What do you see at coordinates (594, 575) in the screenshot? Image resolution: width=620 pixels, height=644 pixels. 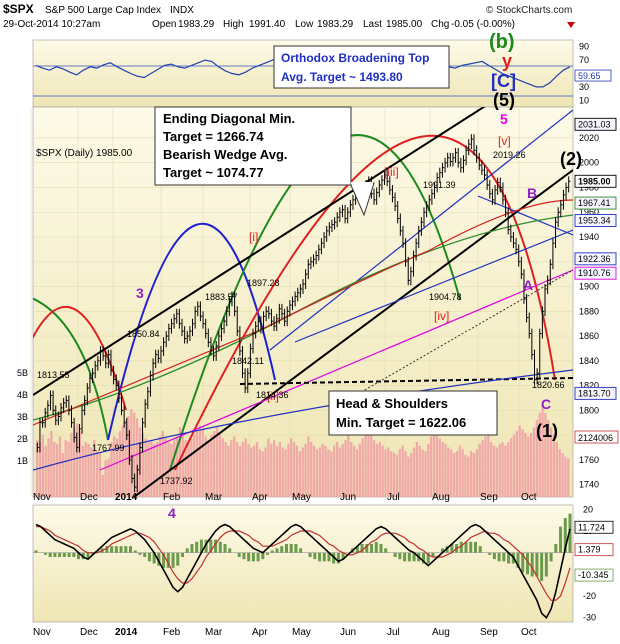 I see `macd-tag` at bounding box center [594, 575].